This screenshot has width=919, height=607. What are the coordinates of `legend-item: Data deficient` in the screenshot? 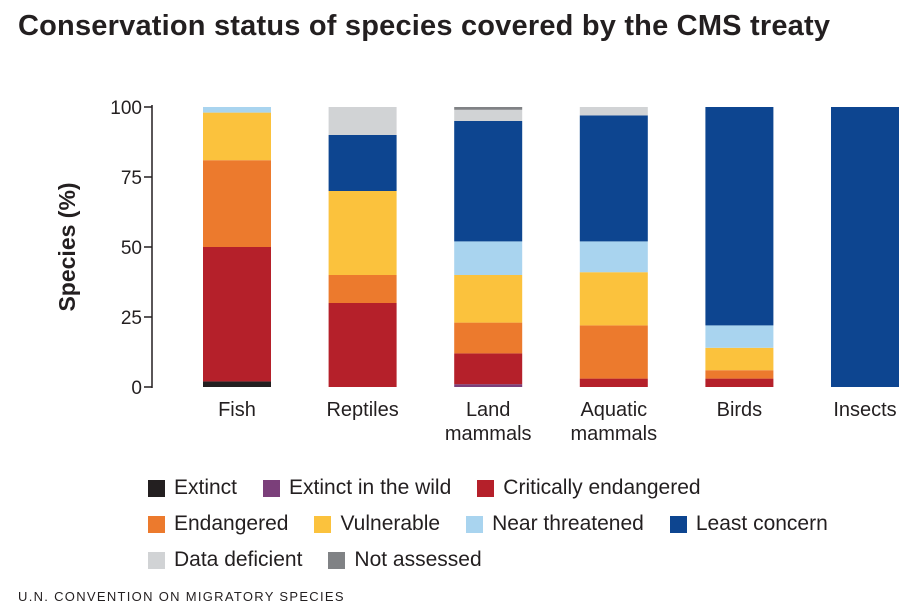 It's located at (225, 560).